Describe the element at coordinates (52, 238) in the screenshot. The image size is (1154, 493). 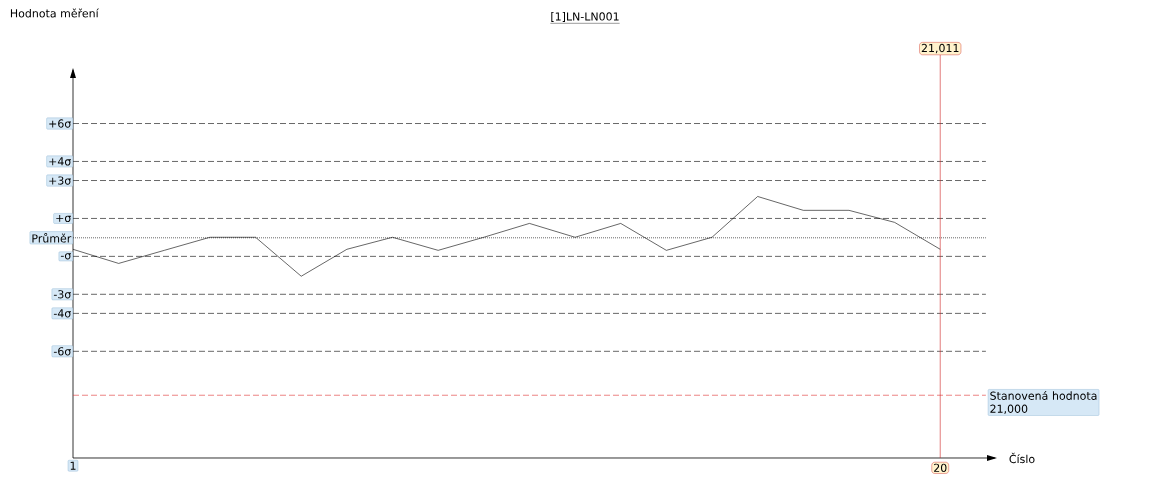
I see `ref-line-label: Průměr` at that location.